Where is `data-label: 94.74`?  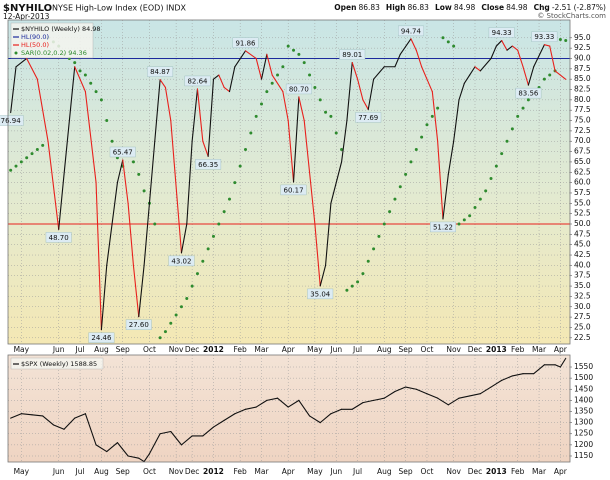
data-label: 94.74 is located at coordinates (411, 31).